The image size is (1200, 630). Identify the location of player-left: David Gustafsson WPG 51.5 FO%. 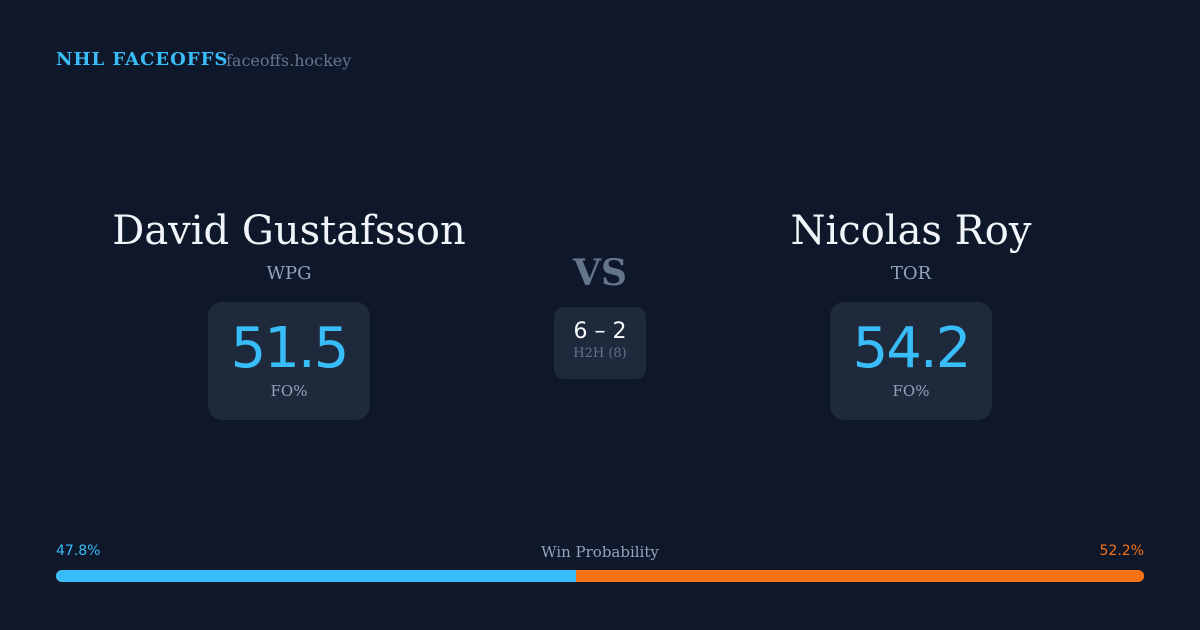
(289, 312).